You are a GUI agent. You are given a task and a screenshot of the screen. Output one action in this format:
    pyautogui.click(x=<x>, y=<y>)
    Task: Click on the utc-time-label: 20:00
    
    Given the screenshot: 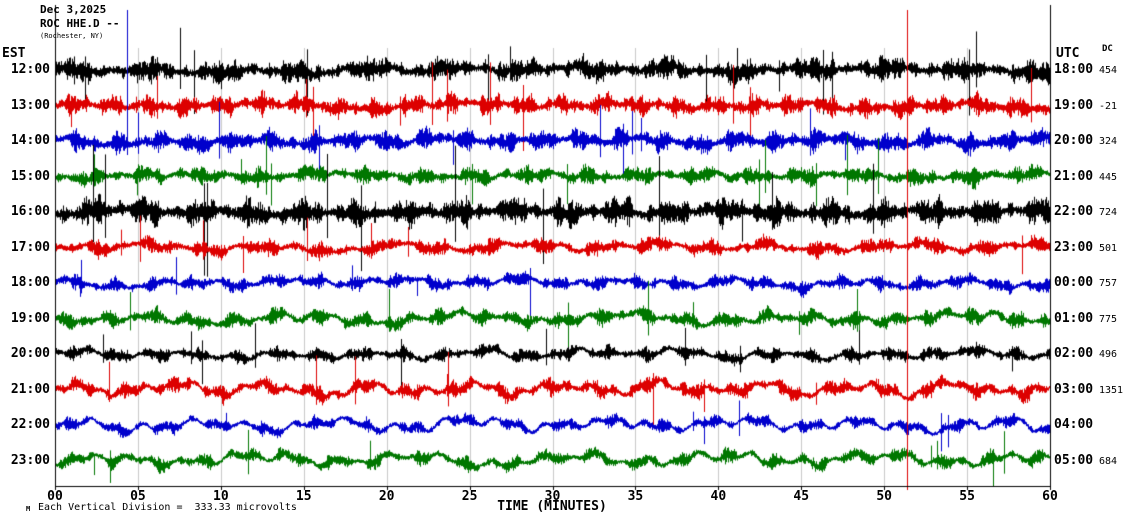 What is the action you would take?
    pyautogui.click(x=1074, y=140)
    